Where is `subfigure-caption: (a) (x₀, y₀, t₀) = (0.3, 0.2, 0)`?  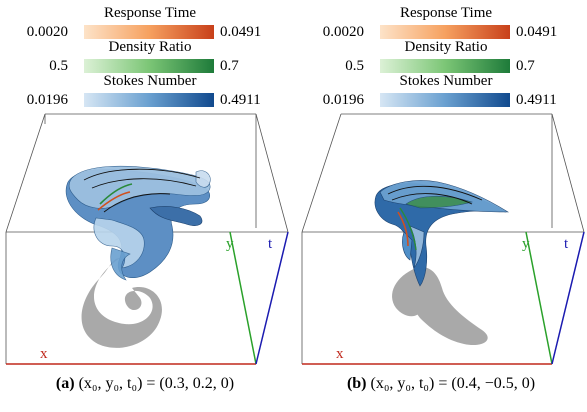
subfigure-caption: (a) (x₀, y₀, t₀) = (0.3, 0.2, 0) is located at coordinates (145, 384).